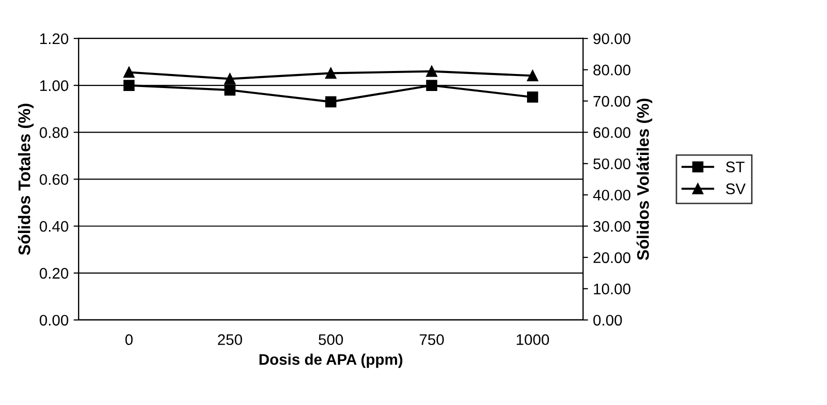 This screenshot has width=827, height=405. What do you see at coordinates (54, 273) in the screenshot?
I see `y-tick-label: 0.20` at bounding box center [54, 273].